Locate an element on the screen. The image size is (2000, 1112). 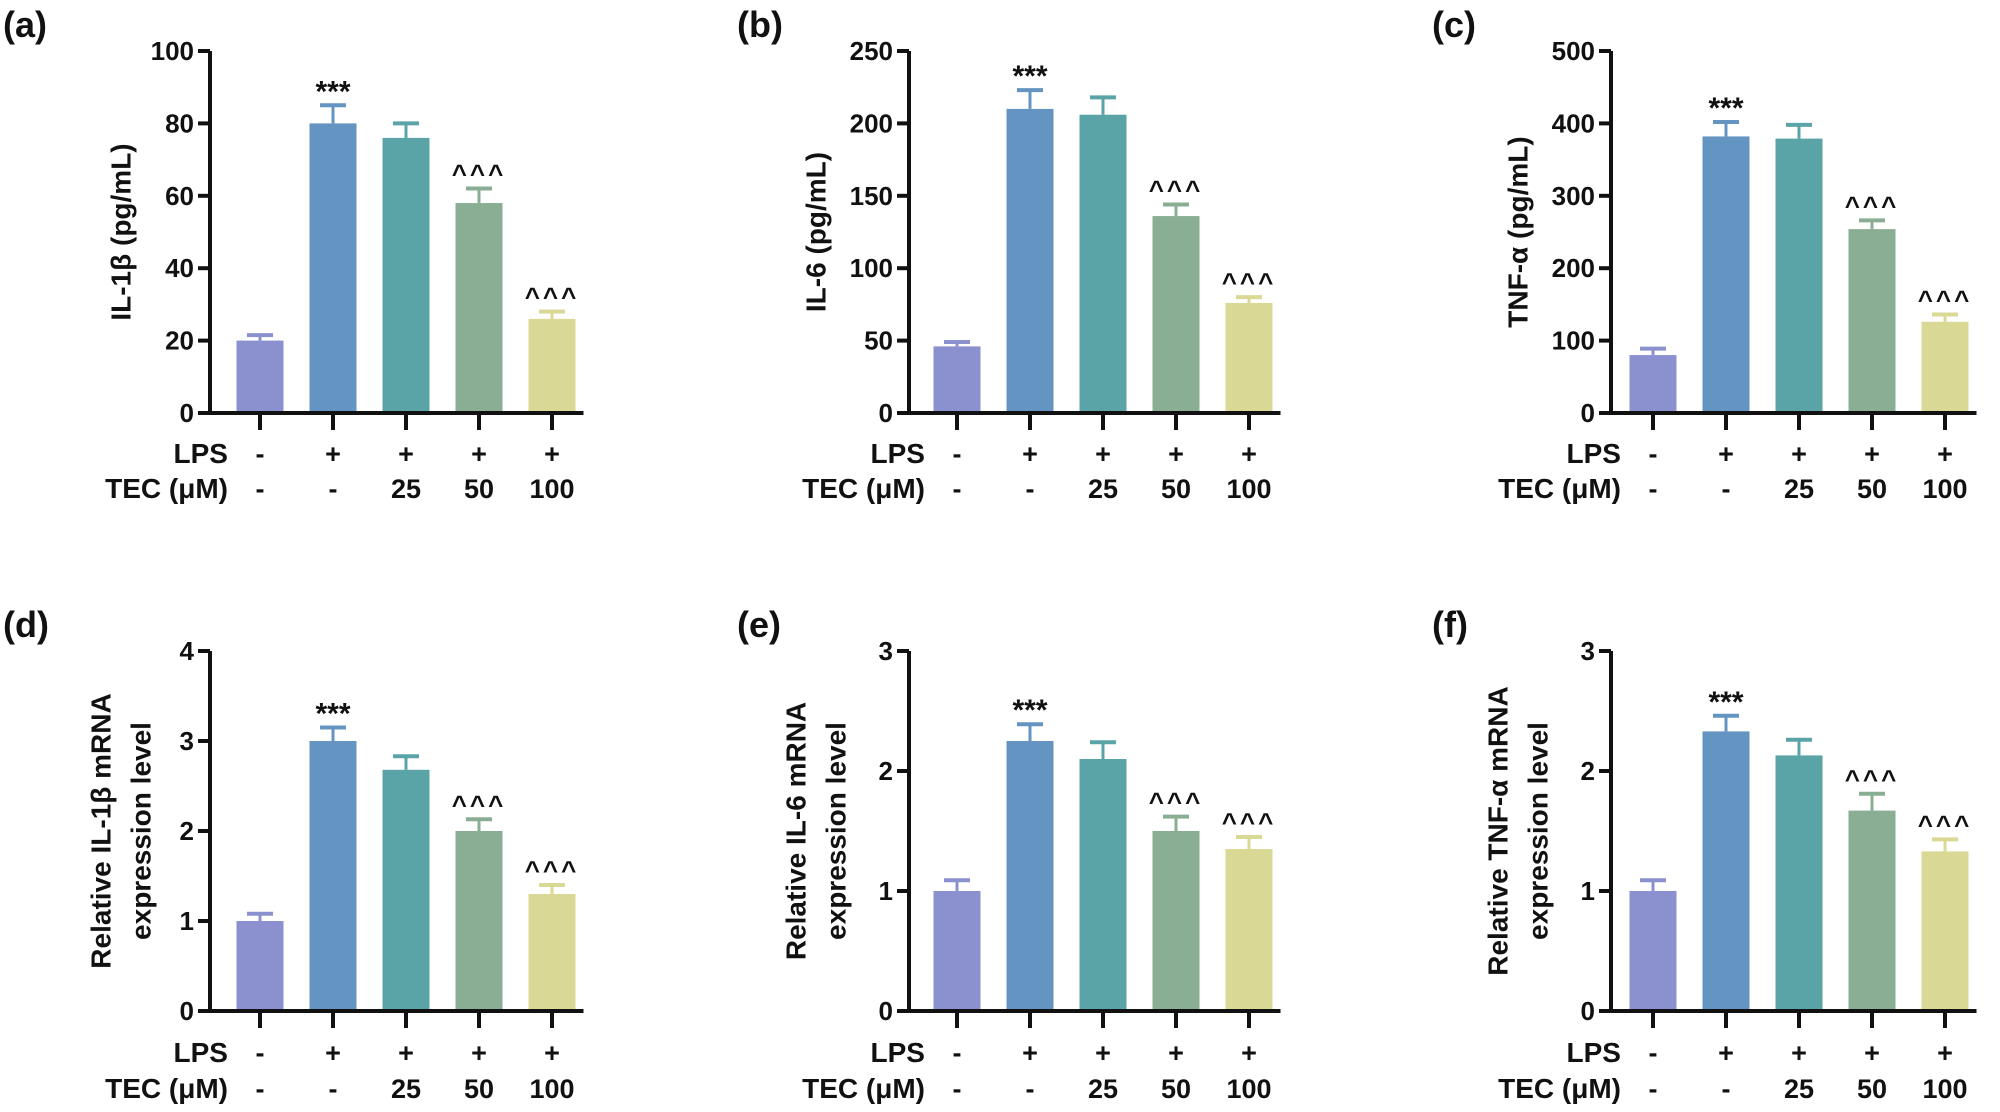
y-tick-label: 80 is located at coordinates (179, 123).